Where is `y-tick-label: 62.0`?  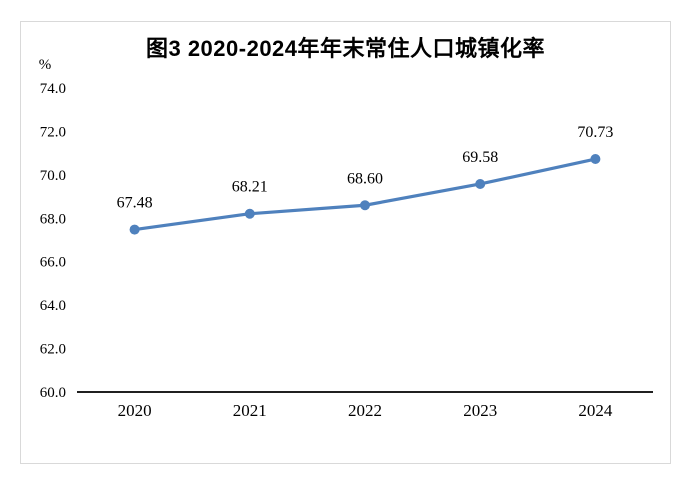 y-tick-label: 62.0 is located at coordinates (53, 350).